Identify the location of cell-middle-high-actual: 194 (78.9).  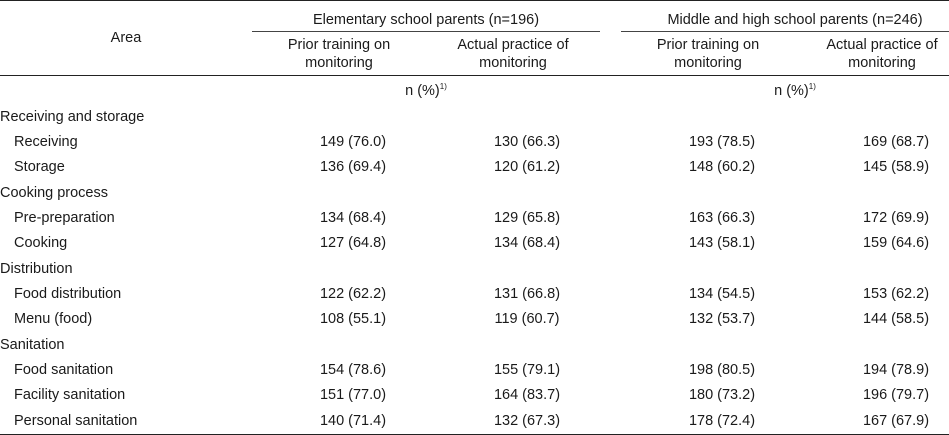
(896, 369).